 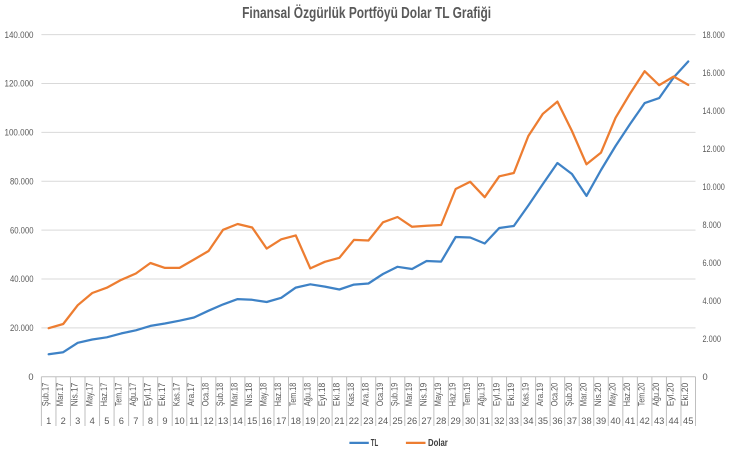 What do you see at coordinates (543, 421) in the screenshot?
I see `svg-text: 35` at bounding box center [543, 421].